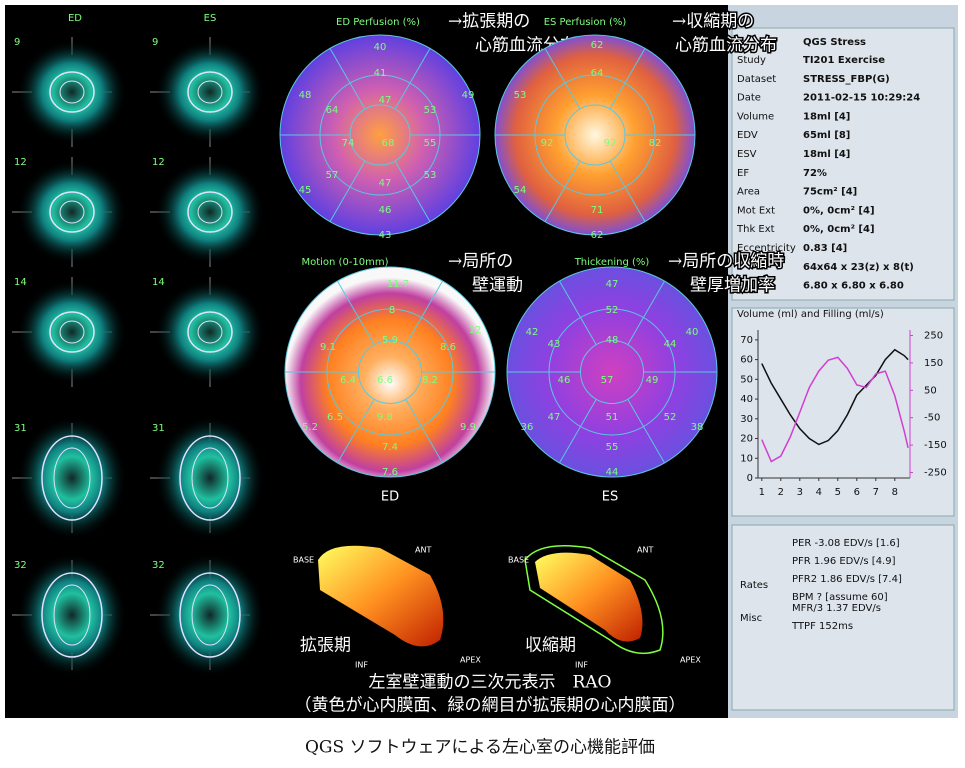  I want to click on segment-value: 55, so click(430, 143).